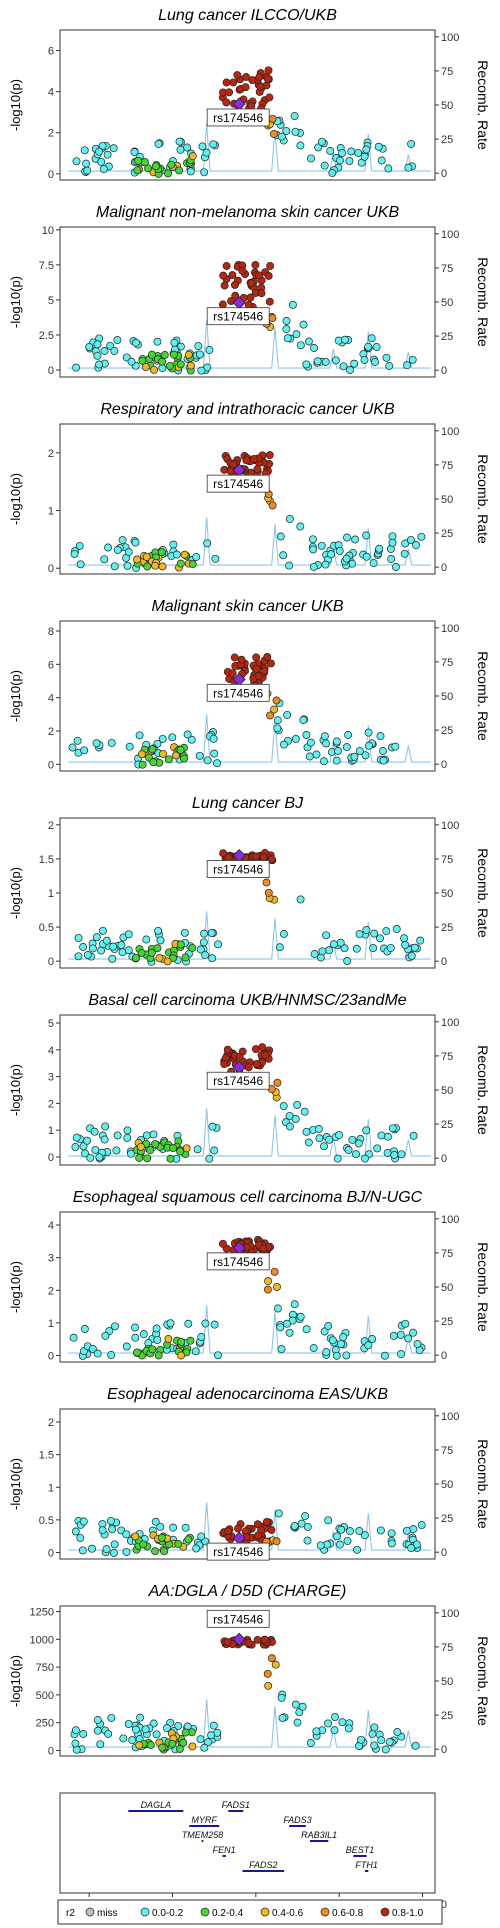 Image resolution: width=500 pixels, height=1928 pixels. What do you see at coordinates (51, 1226) in the screenshot?
I see `y-tick-label: 4` at bounding box center [51, 1226].